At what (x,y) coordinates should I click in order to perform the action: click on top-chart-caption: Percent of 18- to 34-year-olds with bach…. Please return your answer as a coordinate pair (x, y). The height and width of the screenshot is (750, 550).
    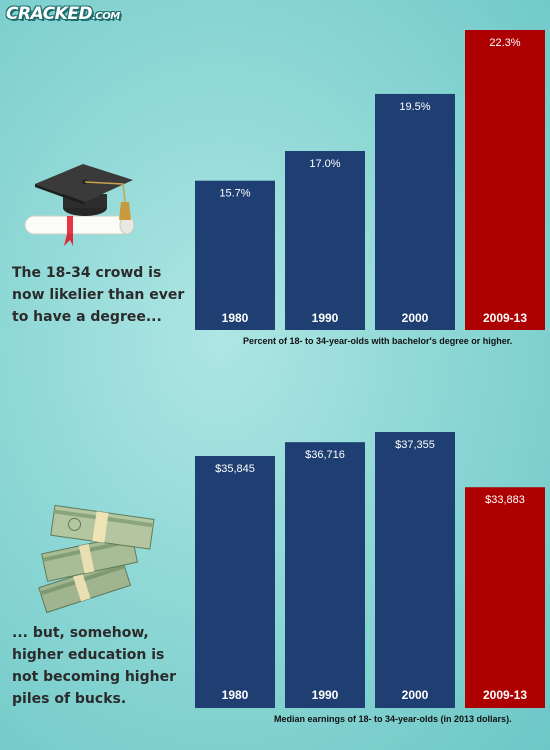
    Looking at the image, I should click on (378, 341).